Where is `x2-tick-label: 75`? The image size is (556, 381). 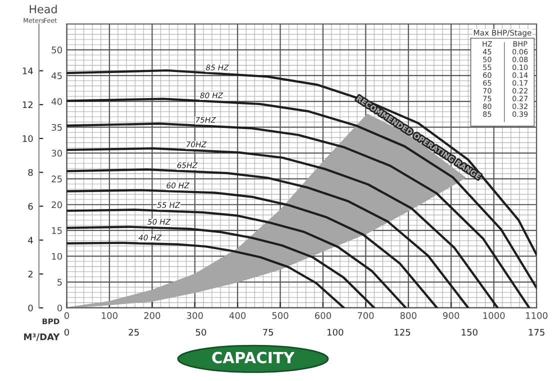
x2-tick-label: 75 is located at coordinates (268, 332).